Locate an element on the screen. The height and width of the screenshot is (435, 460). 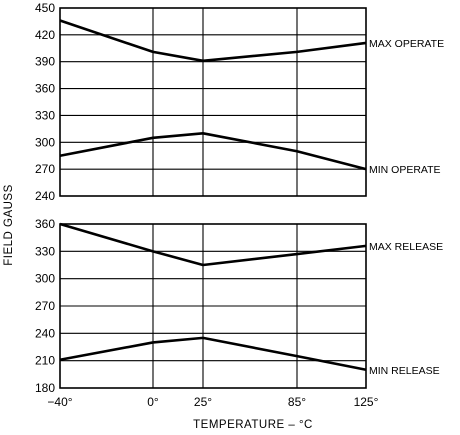
x-tick-label: 125° is located at coordinates (366, 402).